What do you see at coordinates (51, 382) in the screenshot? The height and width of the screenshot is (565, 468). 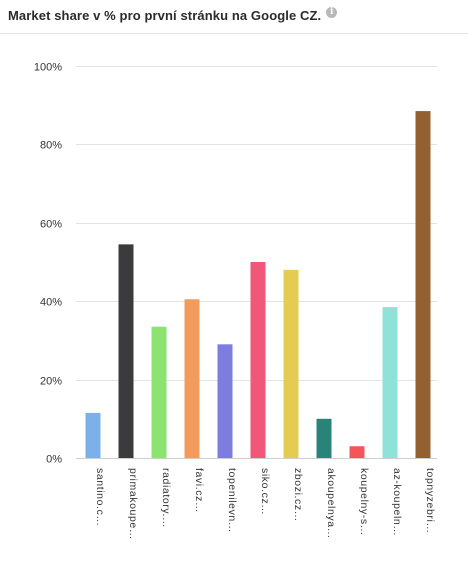 I see `y-tick-label: 20%` at bounding box center [51, 382].